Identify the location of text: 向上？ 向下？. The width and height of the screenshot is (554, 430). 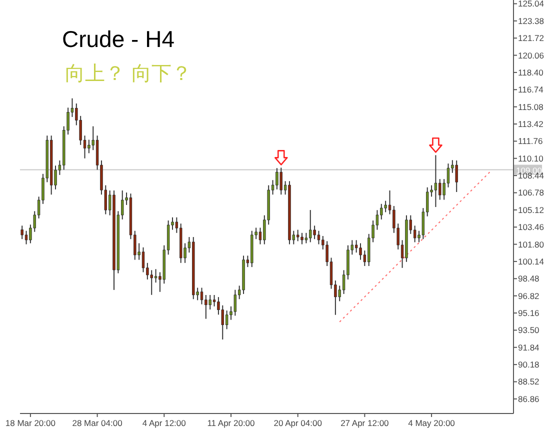
(128, 73).